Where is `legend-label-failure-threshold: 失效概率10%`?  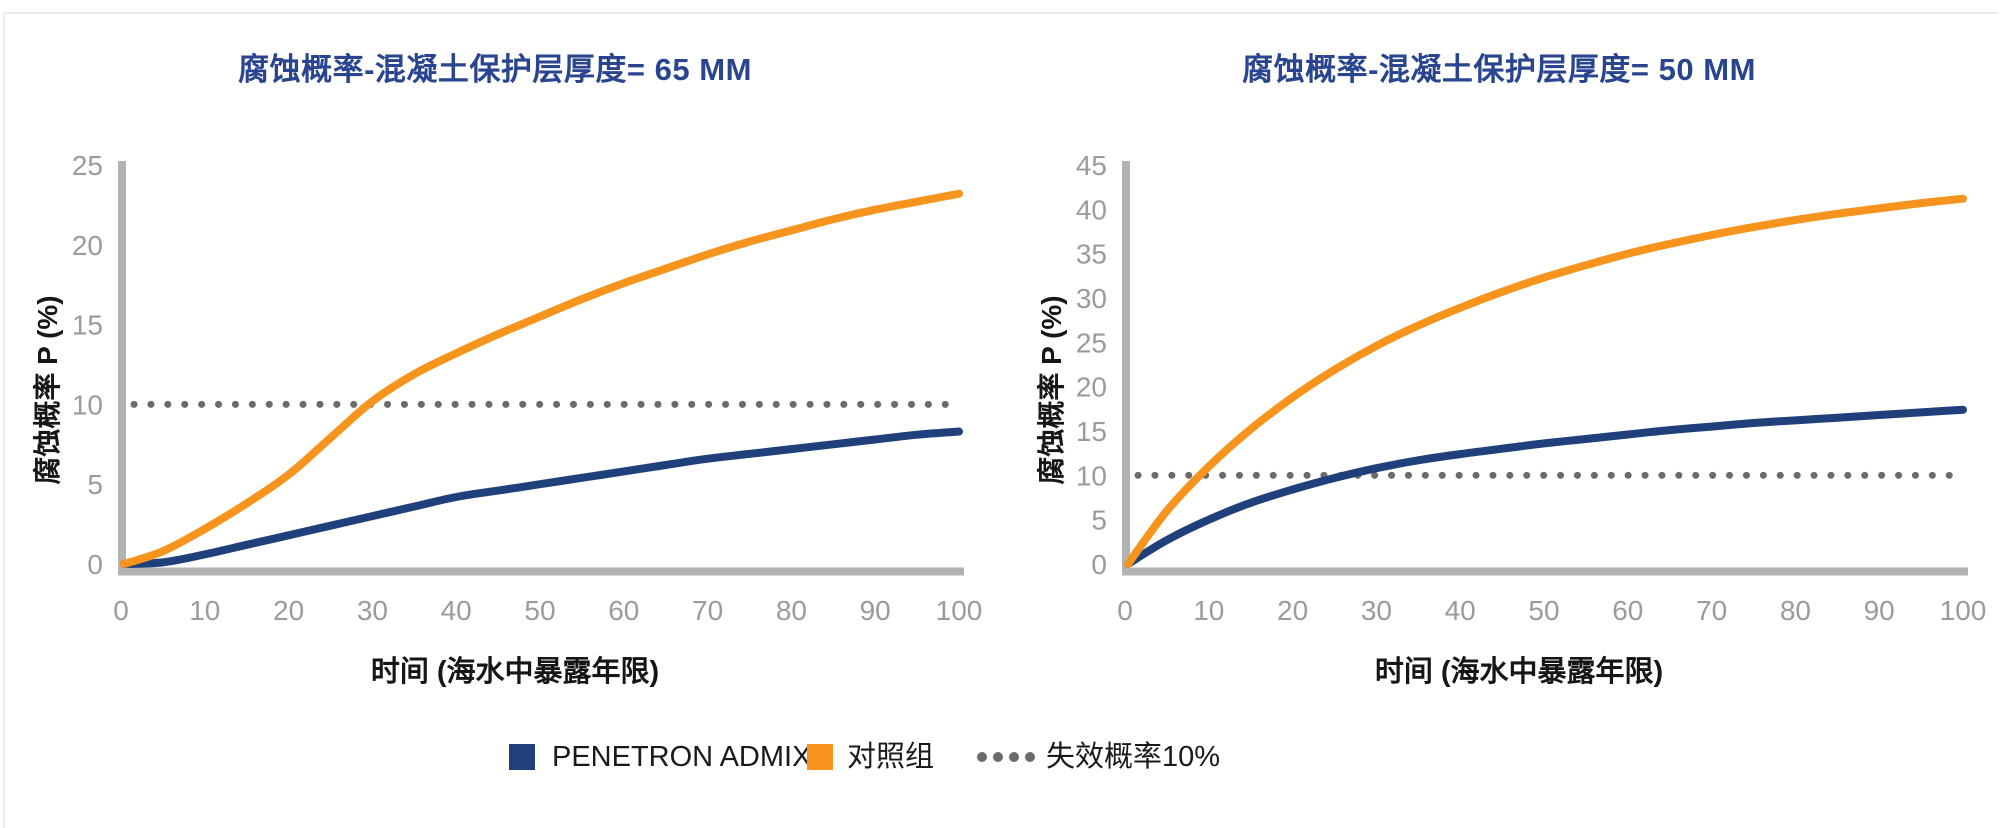 legend-label-failure-threshold: 失效概率10% is located at coordinates (1133, 757).